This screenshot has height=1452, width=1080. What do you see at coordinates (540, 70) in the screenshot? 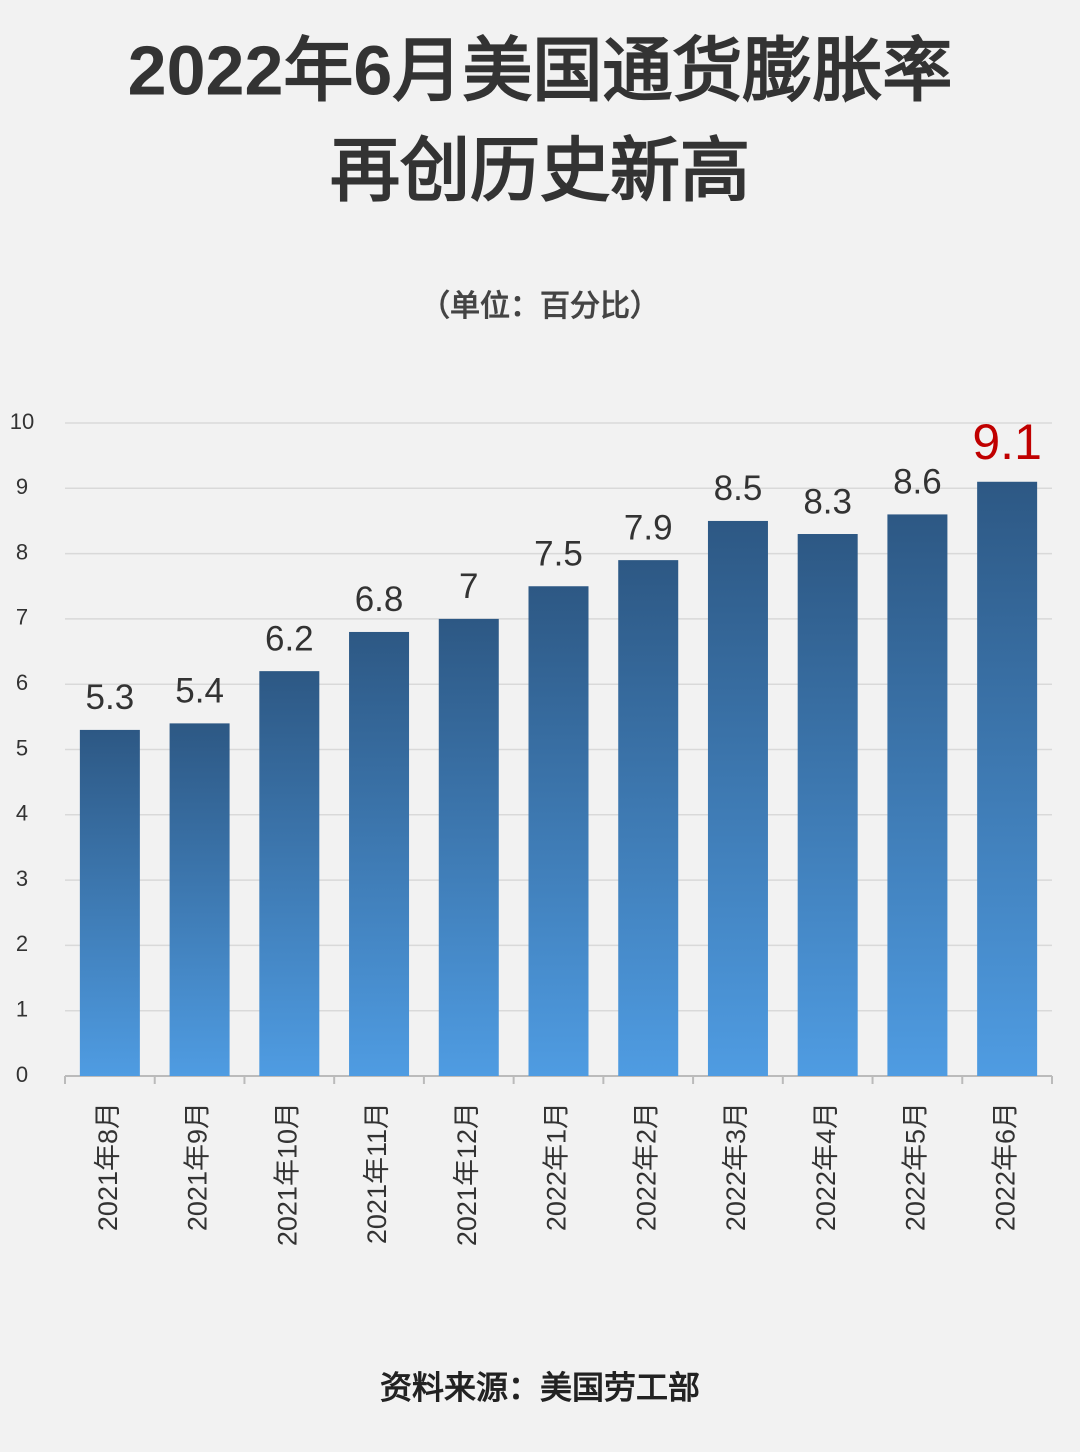
I see `chart-title: 2022年6月美国通货膨胀率` at bounding box center [540, 70].